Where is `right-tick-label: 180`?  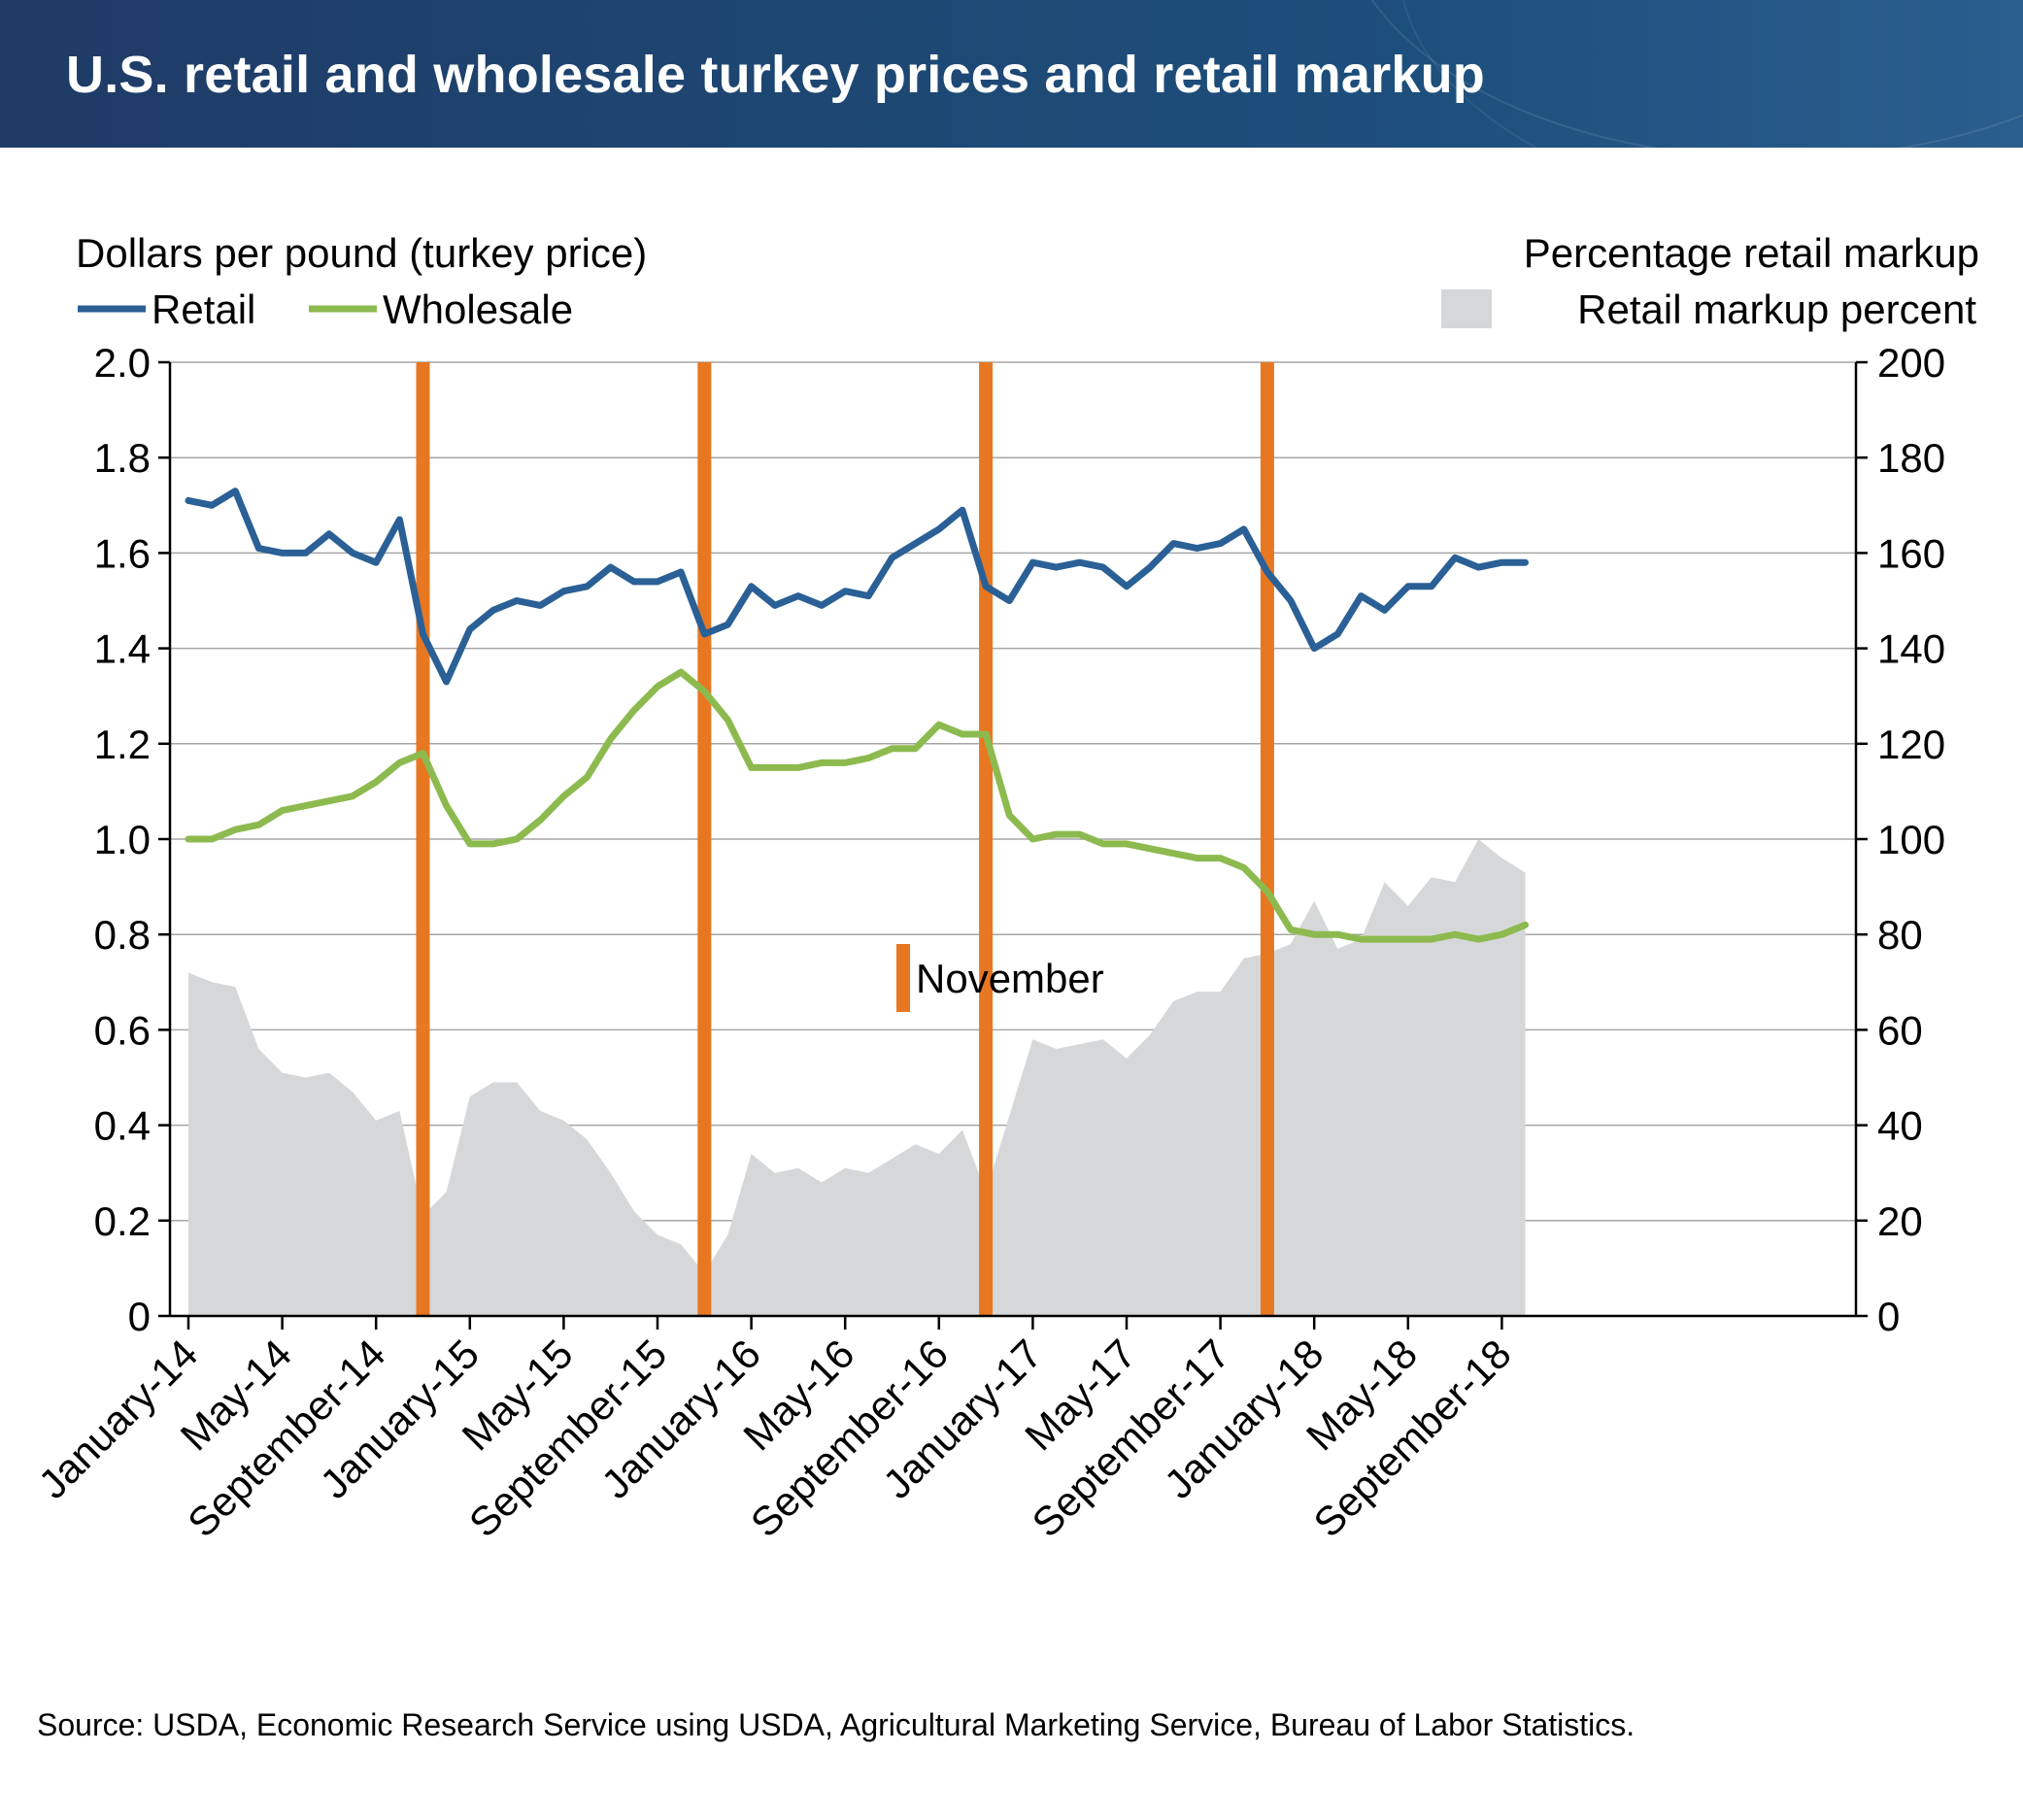 right-tick-label: 180 is located at coordinates (1911, 458).